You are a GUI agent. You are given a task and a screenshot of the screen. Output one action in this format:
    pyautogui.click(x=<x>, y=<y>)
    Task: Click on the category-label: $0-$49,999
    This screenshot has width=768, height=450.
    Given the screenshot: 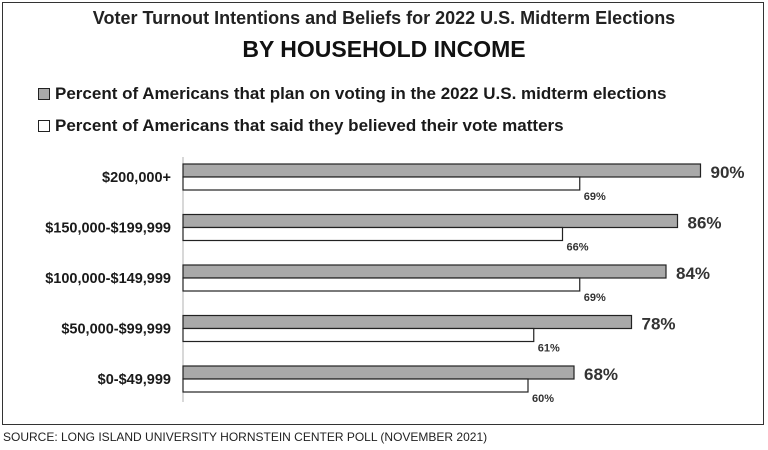 What is the action you would take?
    pyautogui.click(x=134, y=380)
    